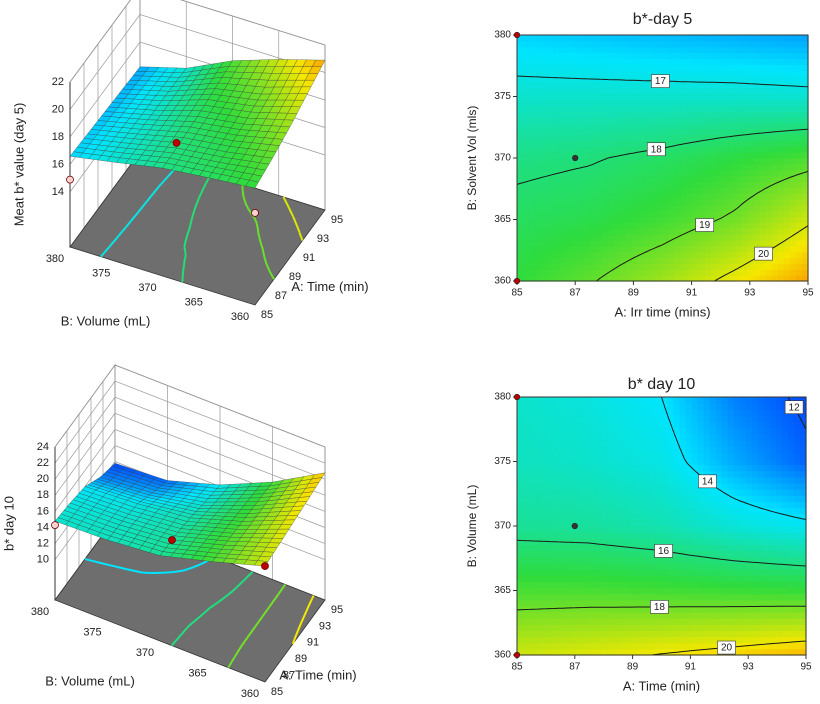  I want to click on contour-line, so click(661, 553).